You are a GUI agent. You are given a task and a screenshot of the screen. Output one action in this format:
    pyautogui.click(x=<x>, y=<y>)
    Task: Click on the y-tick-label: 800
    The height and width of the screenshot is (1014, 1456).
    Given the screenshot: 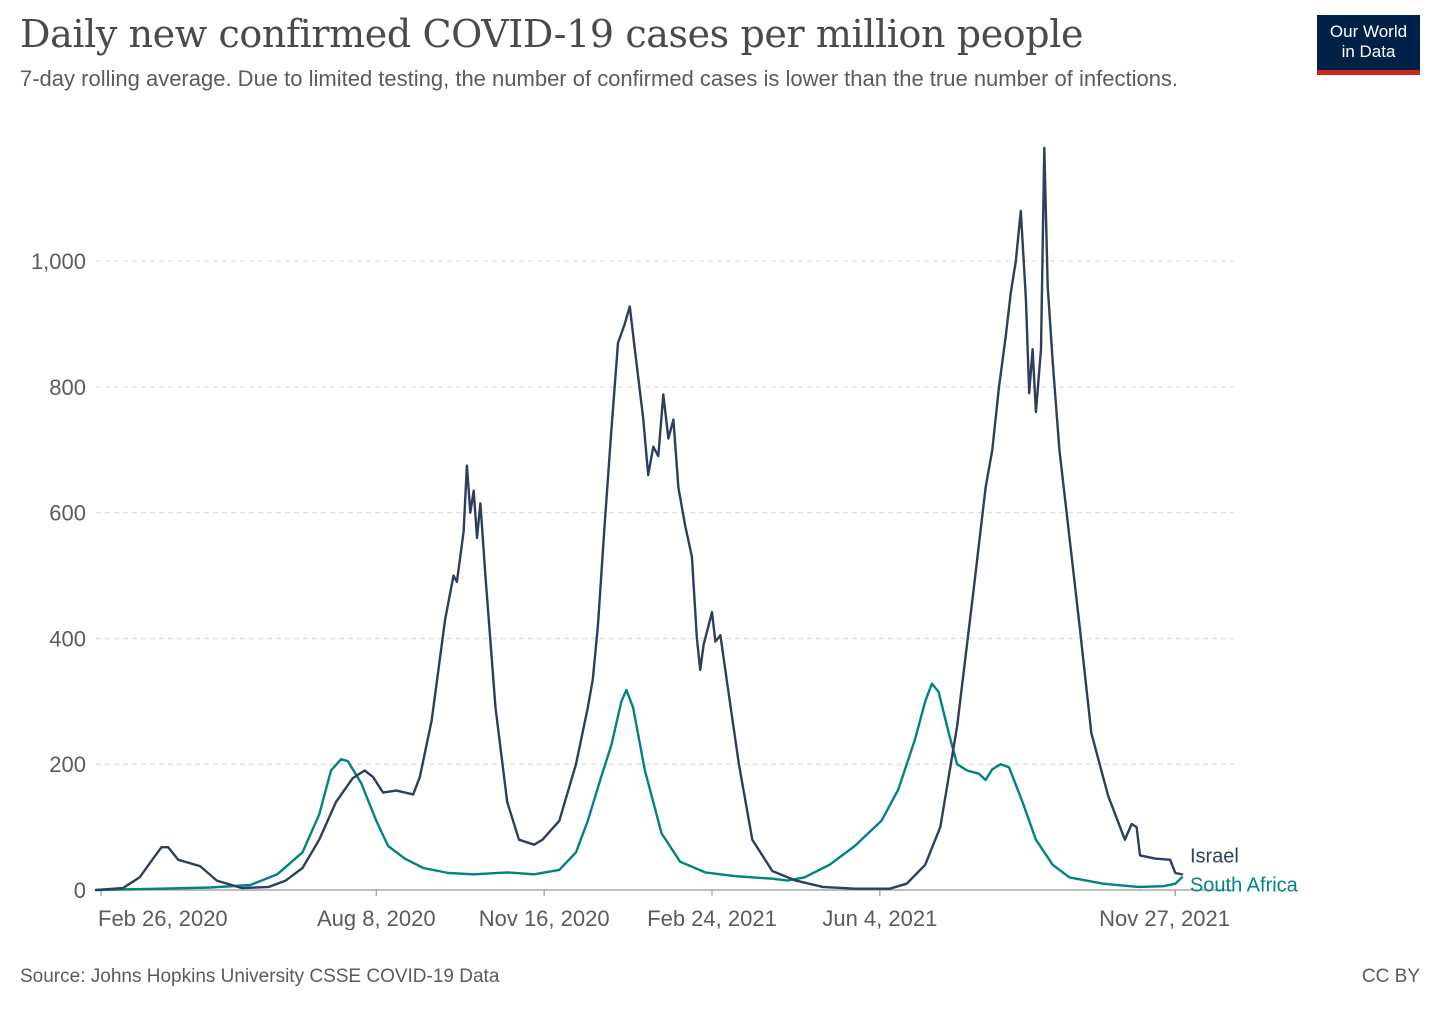 What is the action you would take?
    pyautogui.click(x=67, y=387)
    